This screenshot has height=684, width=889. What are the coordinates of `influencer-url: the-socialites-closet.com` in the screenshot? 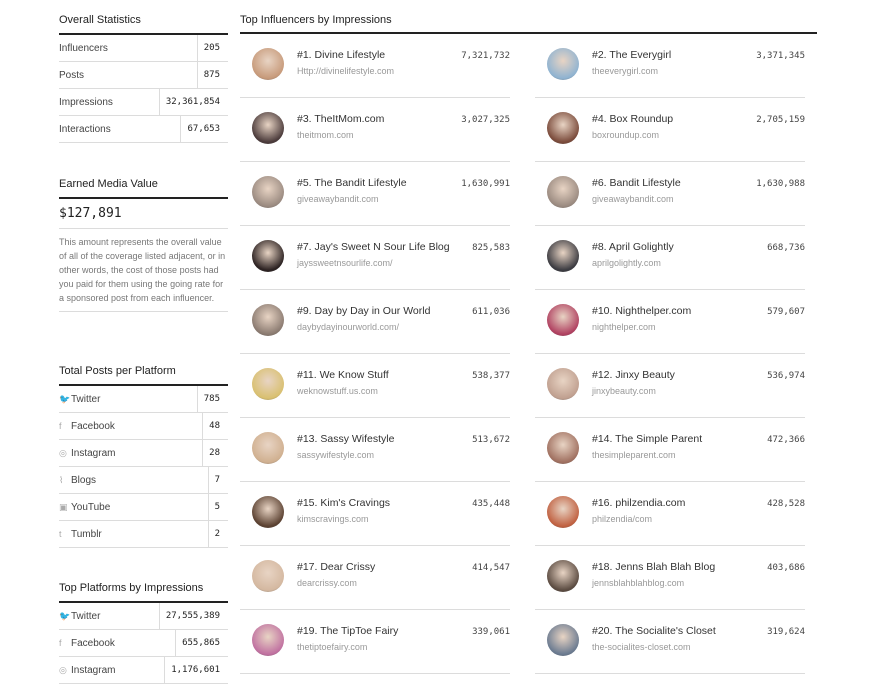 It's located at (641, 647).